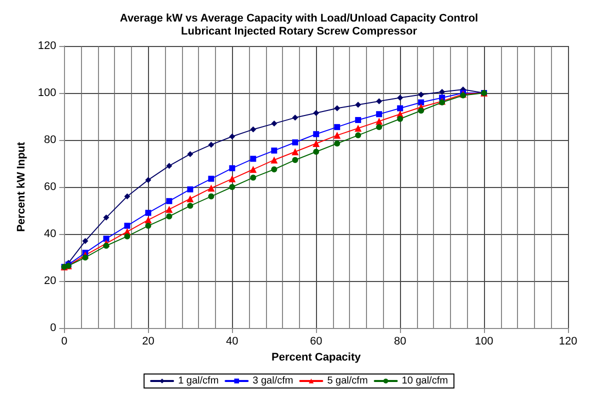 The image size is (598, 400). I want to click on x-tick-label: 0, so click(64, 342).